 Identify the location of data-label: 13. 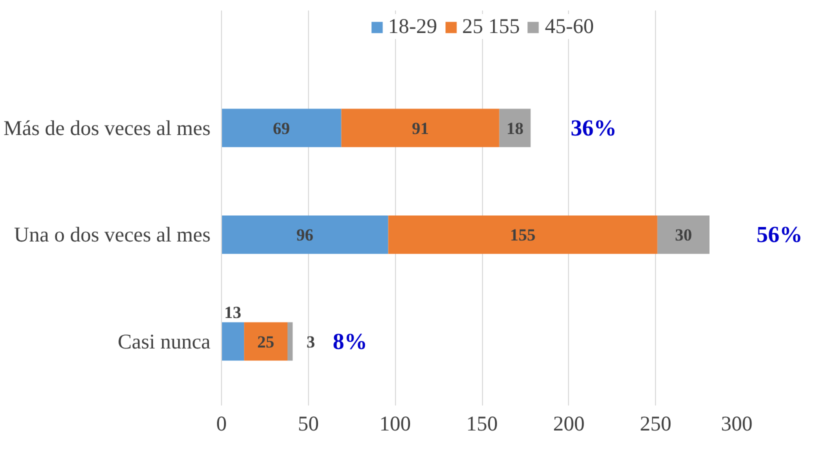
(233, 312).